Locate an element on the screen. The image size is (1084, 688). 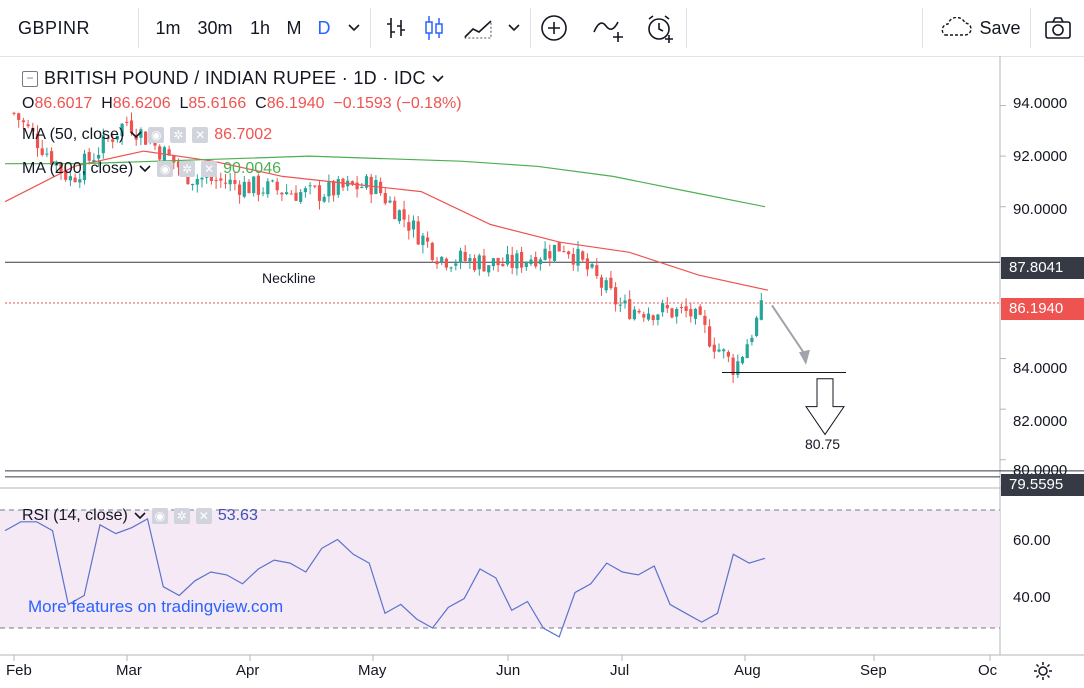
collapse-icon: − is located at coordinates (30, 78).